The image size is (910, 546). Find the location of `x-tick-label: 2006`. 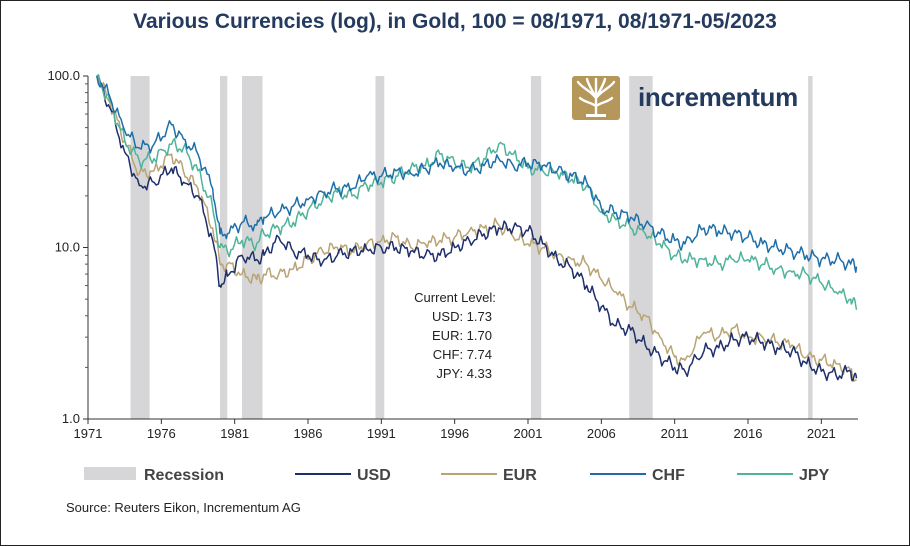

x-tick-label: 2006 is located at coordinates (601, 433).